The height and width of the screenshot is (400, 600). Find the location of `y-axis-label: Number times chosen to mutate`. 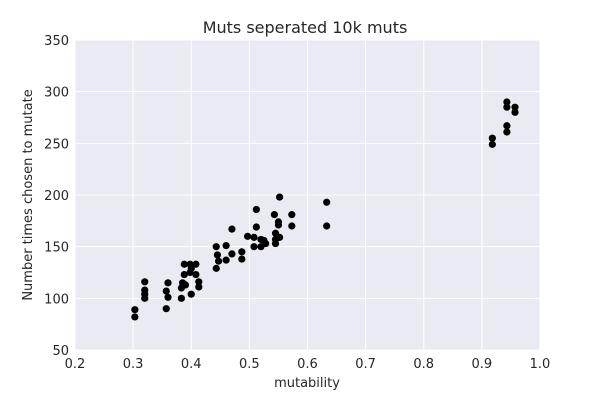

y-axis-label: Number times chosen to mutate is located at coordinates (28, 194).